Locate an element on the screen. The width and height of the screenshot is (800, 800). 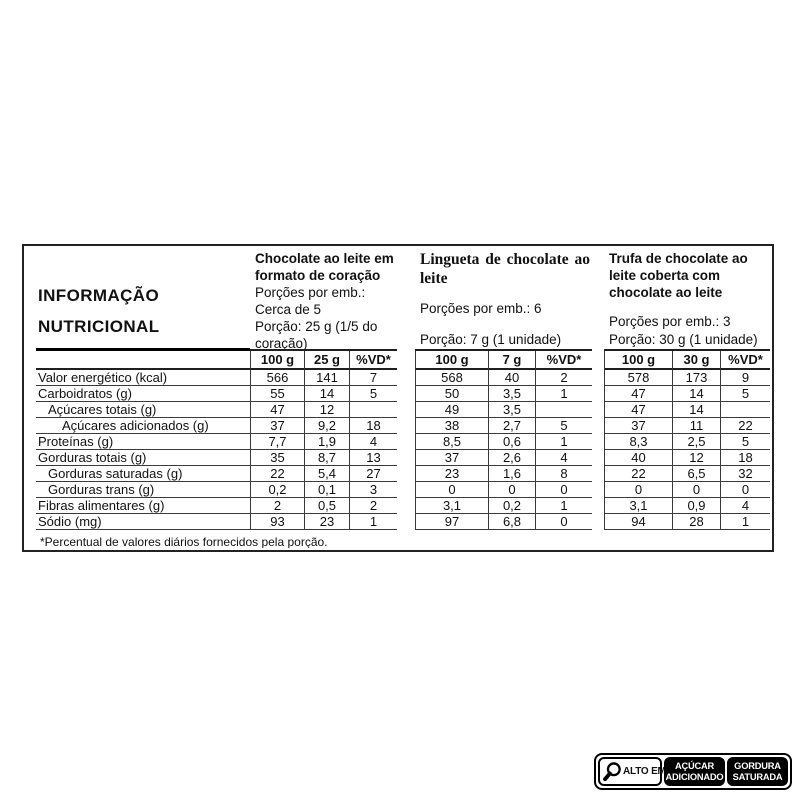
product-2-portion: Porção: 7 g (1 unidade) is located at coordinates (491, 339).